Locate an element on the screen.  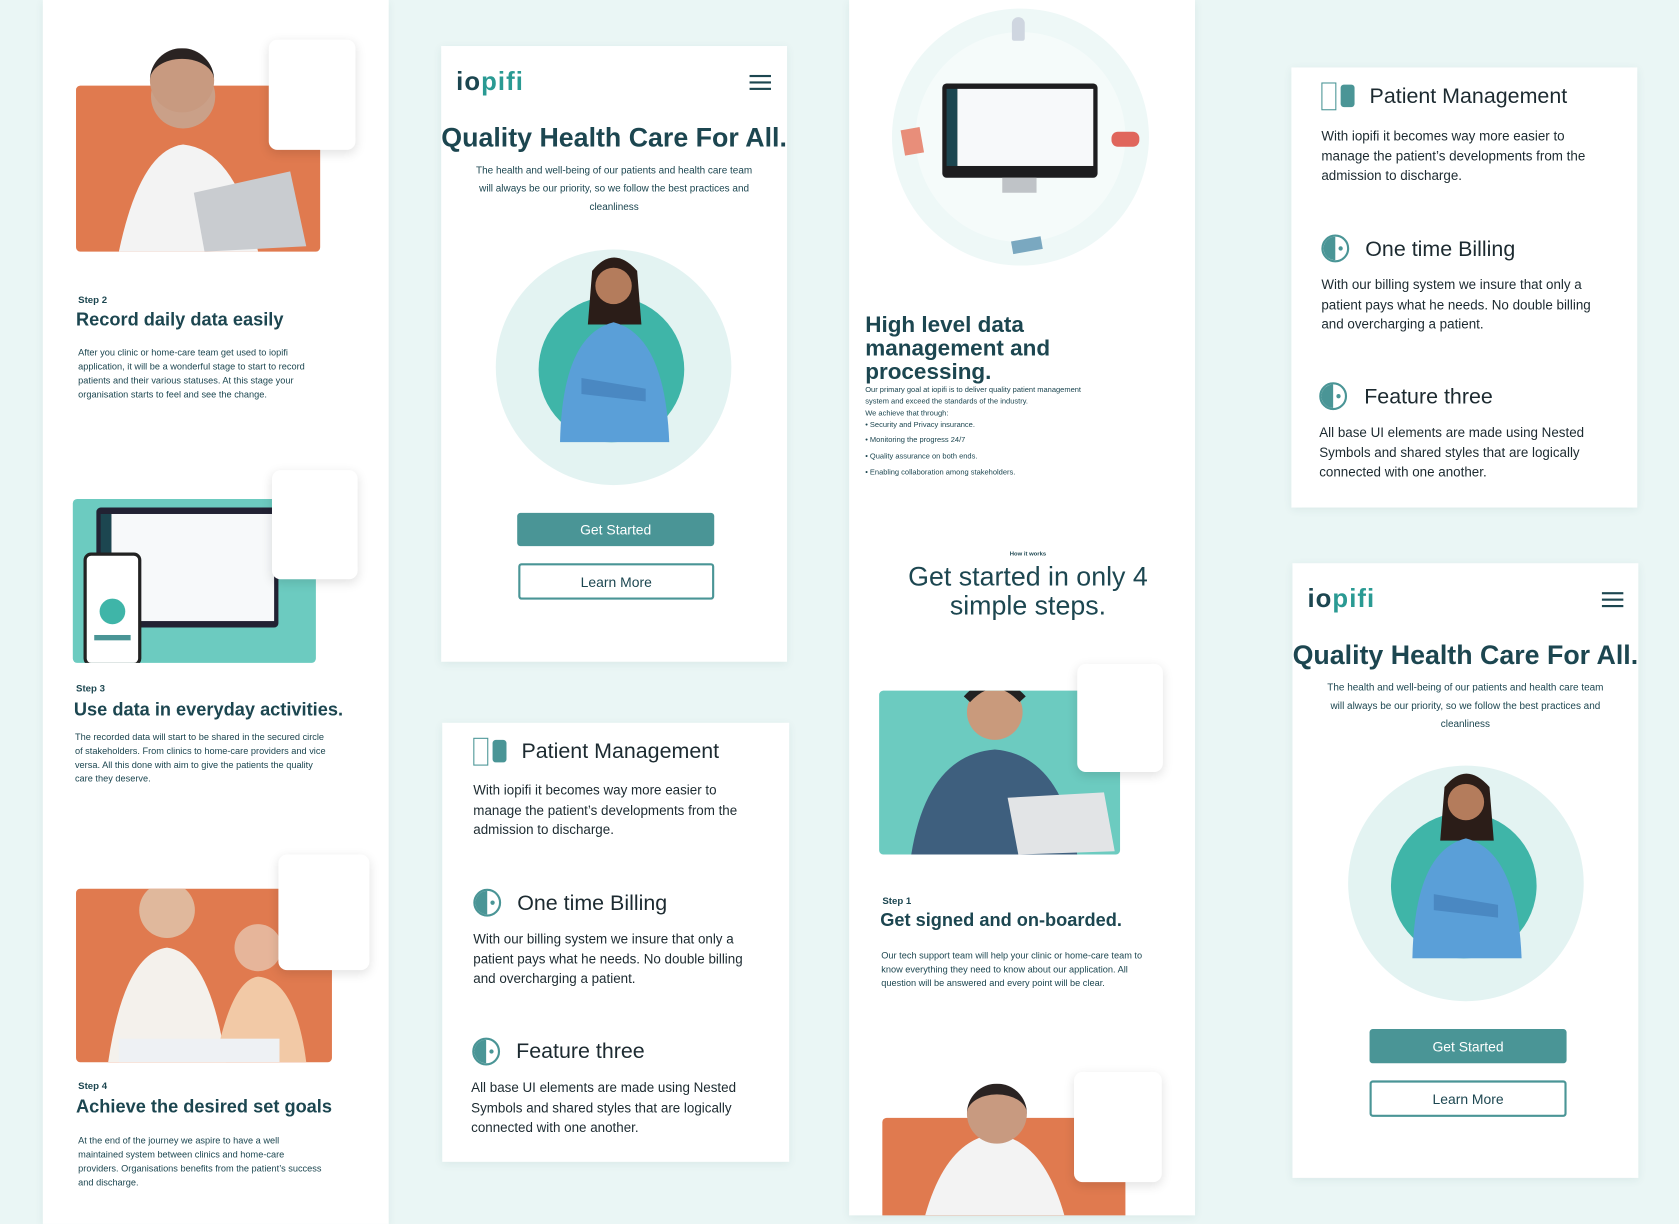
step4-label: Step 4 is located at coordinates (93, 1086).